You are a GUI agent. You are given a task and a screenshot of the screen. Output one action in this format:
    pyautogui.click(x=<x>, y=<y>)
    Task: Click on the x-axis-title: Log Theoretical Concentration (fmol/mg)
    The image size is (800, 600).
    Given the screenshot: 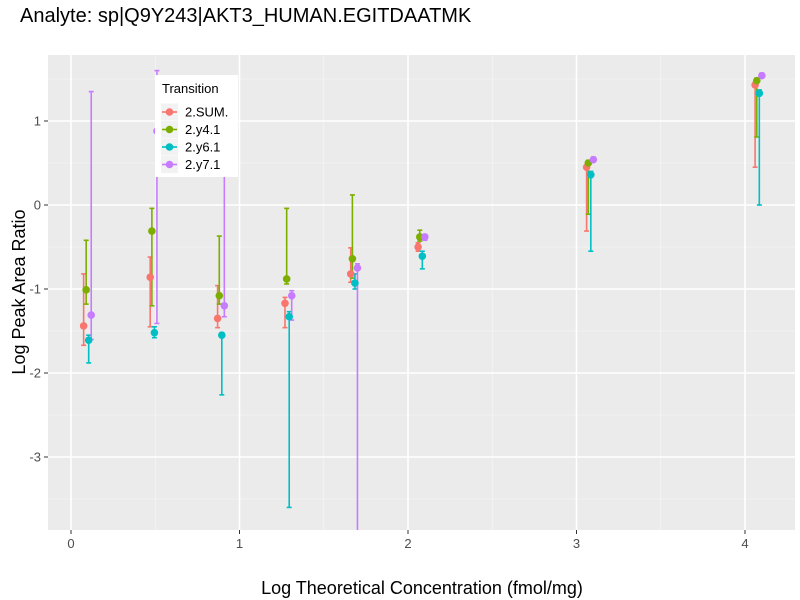 What is the action you would take?
    pyautogui.click(x=422, y=588)
    